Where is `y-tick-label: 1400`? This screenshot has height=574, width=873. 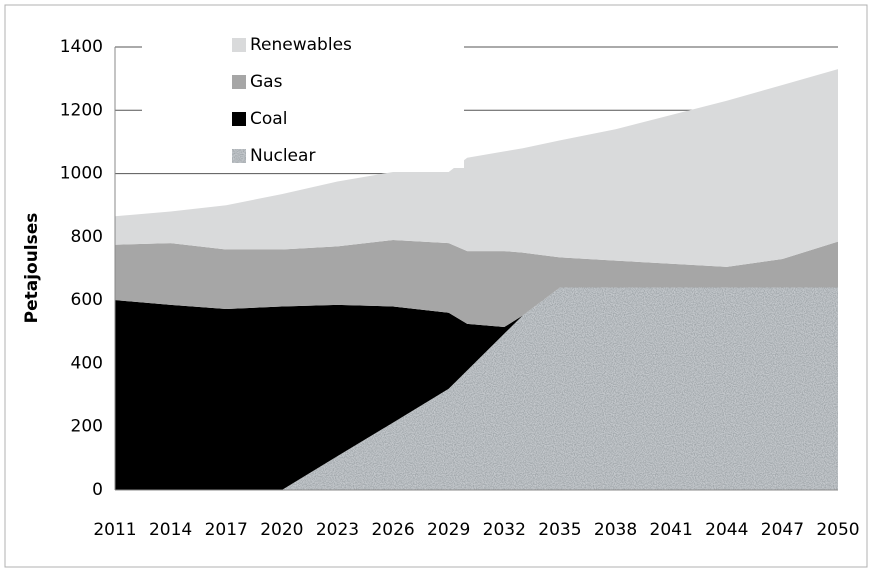 y-tick-label: 1400 is located at coordinates (81, 47).